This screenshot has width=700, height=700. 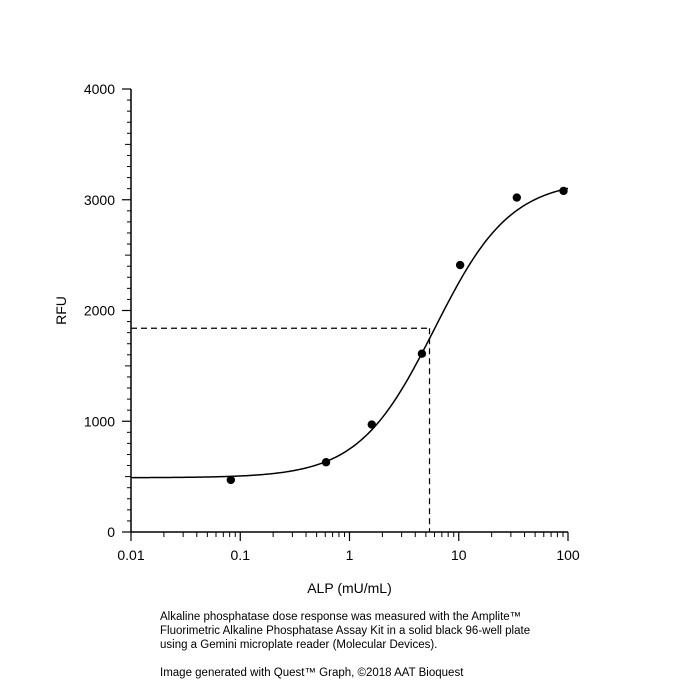 What do you see at coordinates (568, 555) in the screenshot?
I see `x-tick-label: 100` at bounding box center [568, 555].